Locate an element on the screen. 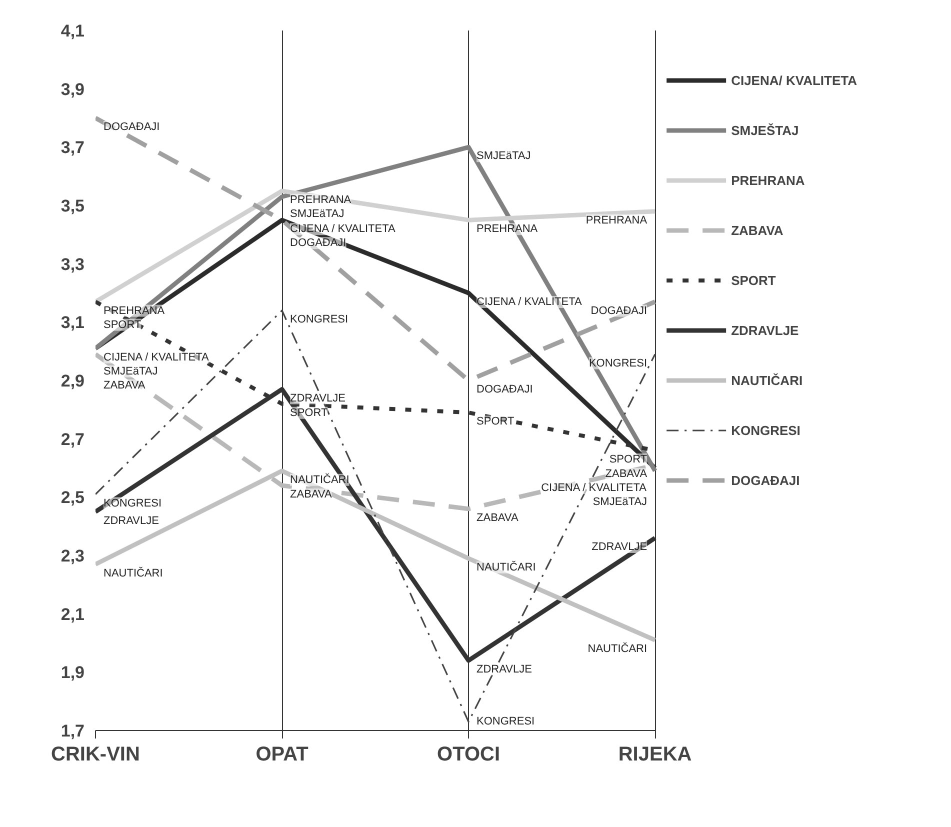 Image resolution: width=951 pixels, height=827 pixels. legend-label: NAUTIČARI is located at coordinates (767, 380).